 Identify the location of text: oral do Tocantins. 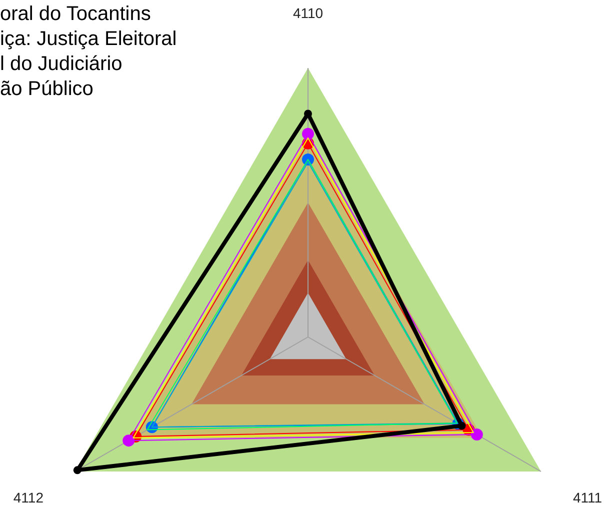
(76, 14).